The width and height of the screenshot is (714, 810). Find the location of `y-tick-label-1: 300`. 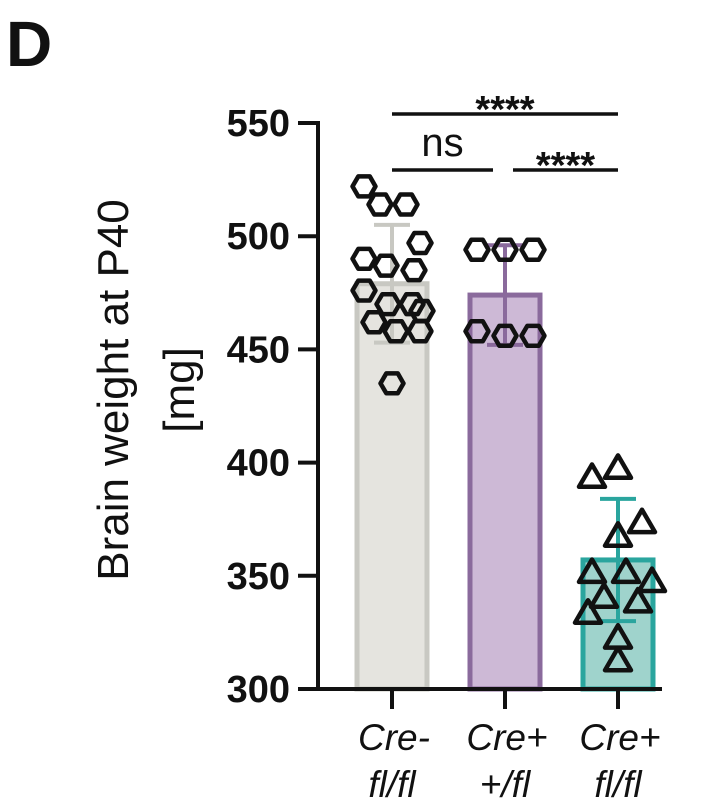

y-tick-label-1: 300 is located at coordinates (258, 690).